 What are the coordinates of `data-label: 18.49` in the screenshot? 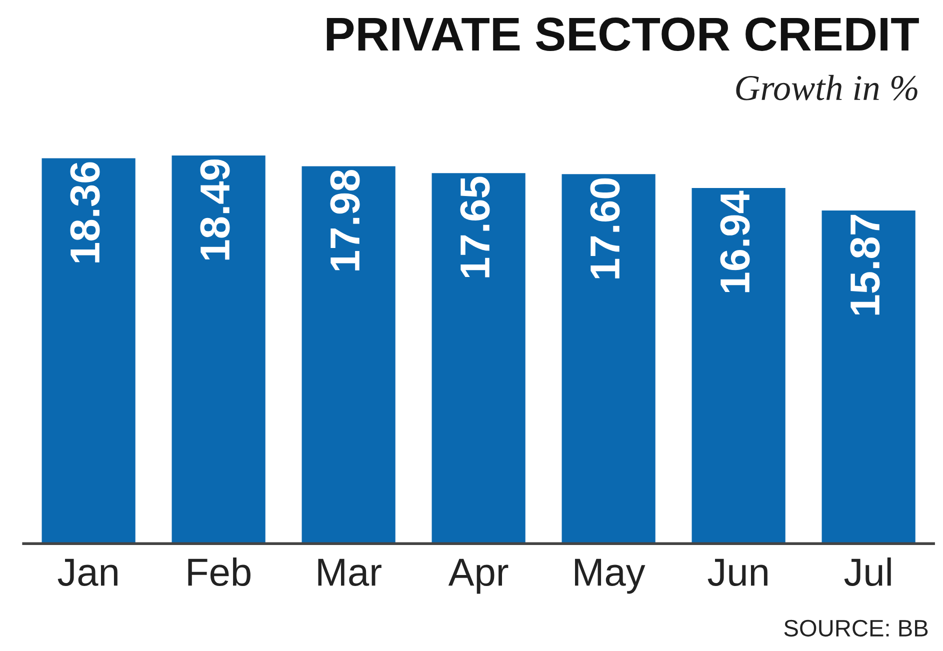 It's located at (215, 210).